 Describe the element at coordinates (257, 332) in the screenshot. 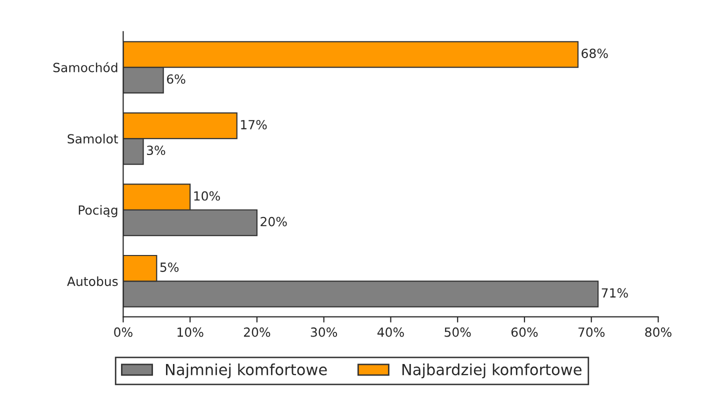

I see `x-tick-label: 20%` at that location.